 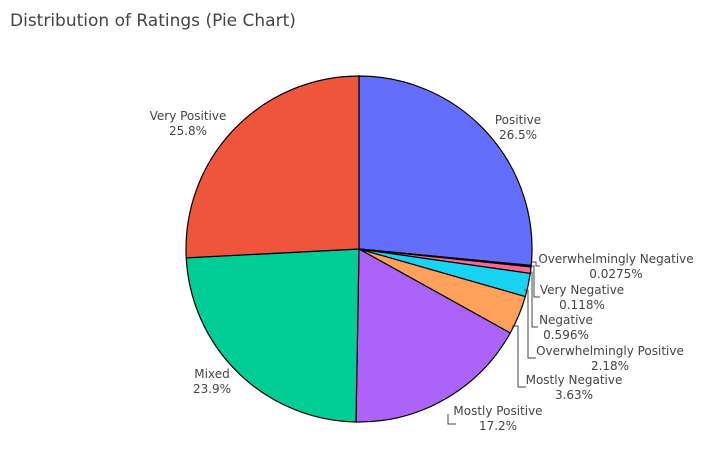 What do you see at coordinates (582, 290) in the screenshot?
I see `slice-label-name-very-negative: Very Negative` at bounding box center [582, 290].